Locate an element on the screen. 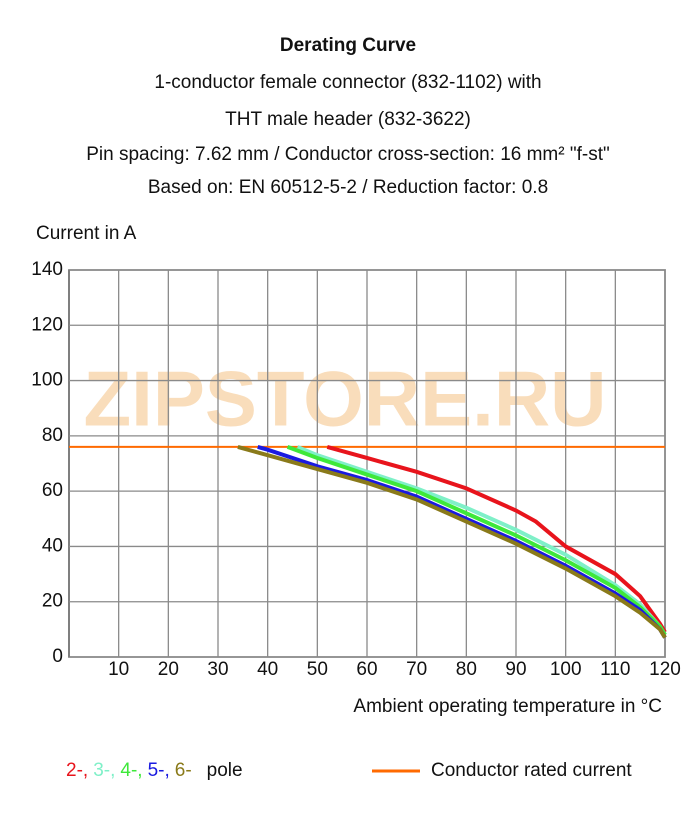  legend-entry: 6- is located at coordinates (183, 770).